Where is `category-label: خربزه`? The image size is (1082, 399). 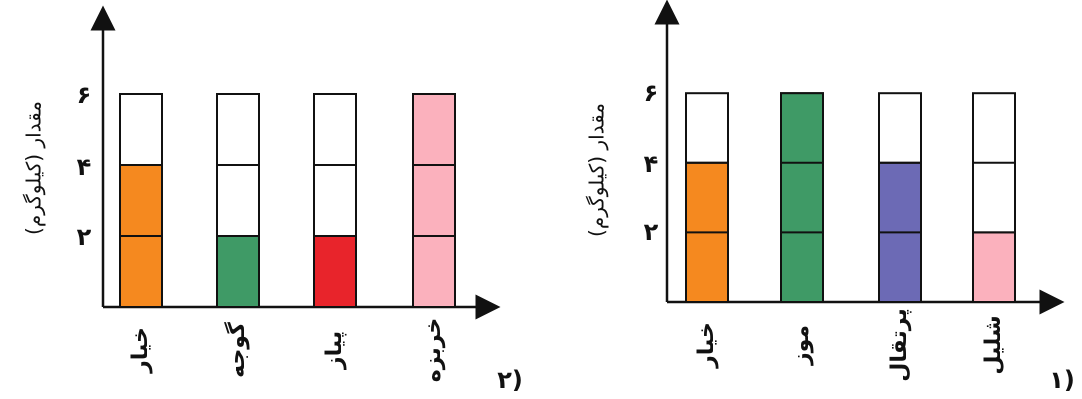
category-label: خربزه is located at coordinates (433, 350).